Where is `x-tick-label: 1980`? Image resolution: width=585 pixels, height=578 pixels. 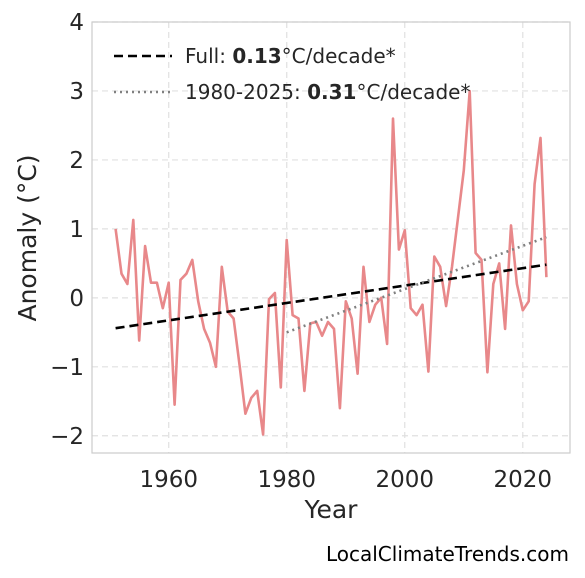 x-tick-label: 1980 is located at coordinates (286, 480).